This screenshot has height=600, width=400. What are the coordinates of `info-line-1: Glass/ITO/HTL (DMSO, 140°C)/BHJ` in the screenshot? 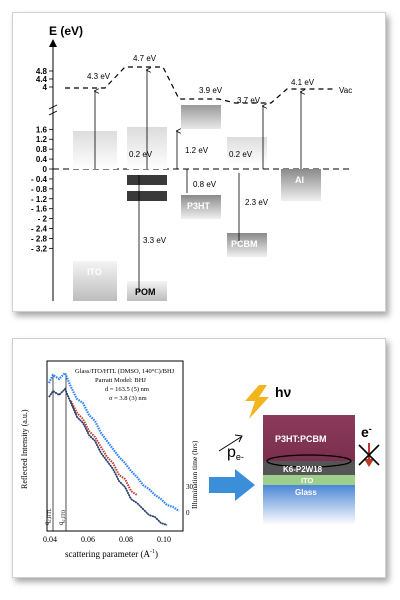 It's located at (125, 371).